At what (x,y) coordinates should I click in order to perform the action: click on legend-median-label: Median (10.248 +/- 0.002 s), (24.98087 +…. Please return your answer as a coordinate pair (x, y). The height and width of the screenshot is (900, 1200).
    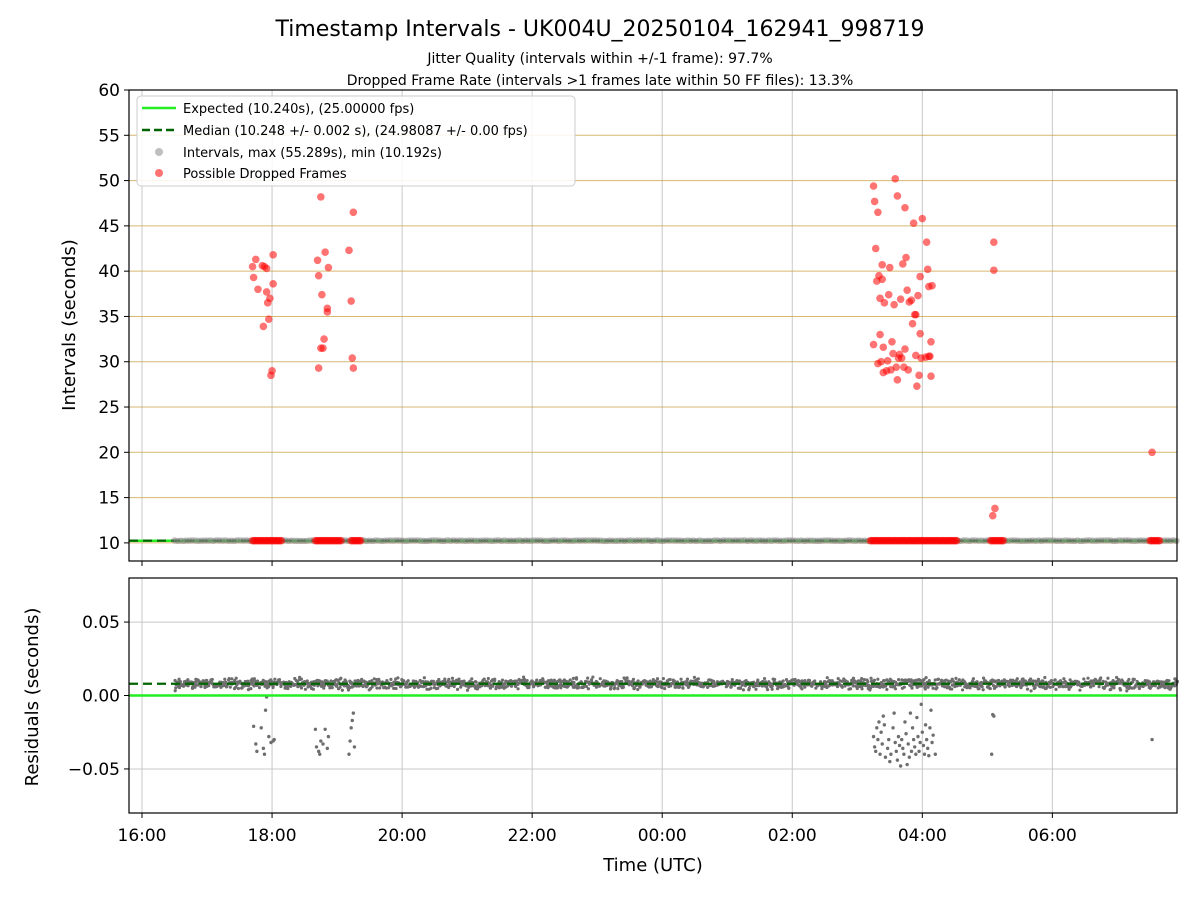
    Looking at the image, I should click on (355, 131).